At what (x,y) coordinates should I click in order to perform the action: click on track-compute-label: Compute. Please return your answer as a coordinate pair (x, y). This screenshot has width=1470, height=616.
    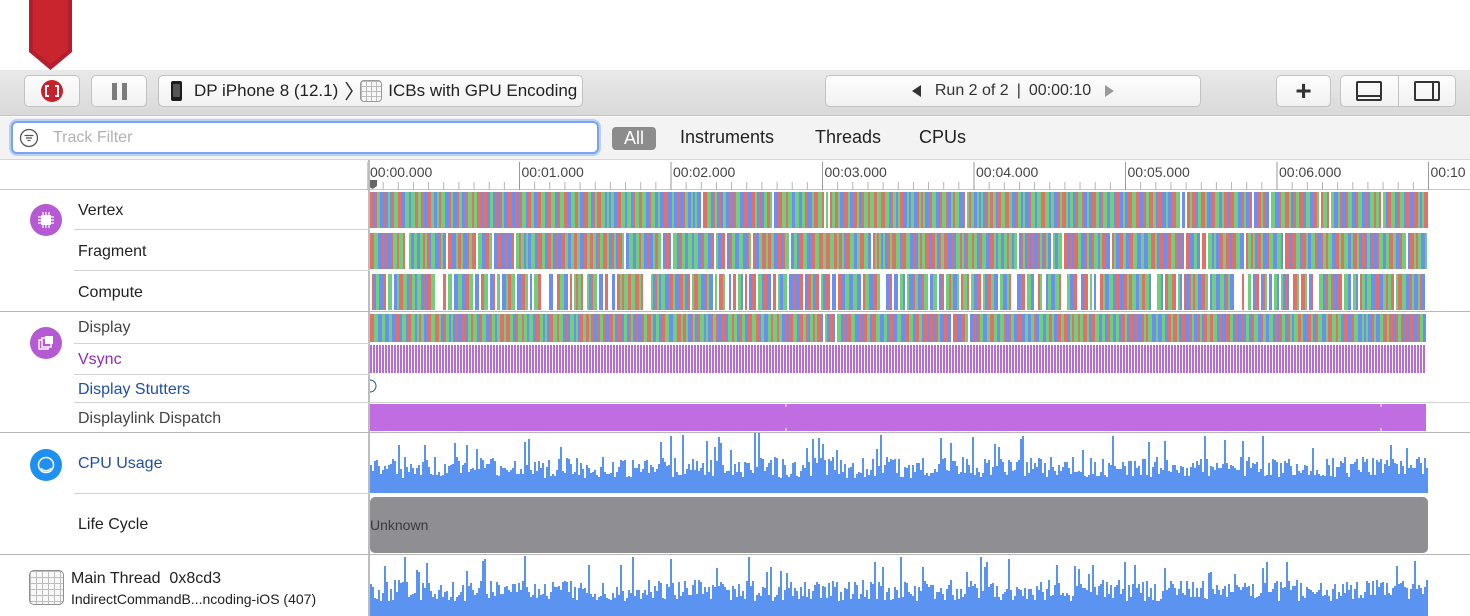
    Looking at the image, I should click on (110, 292).